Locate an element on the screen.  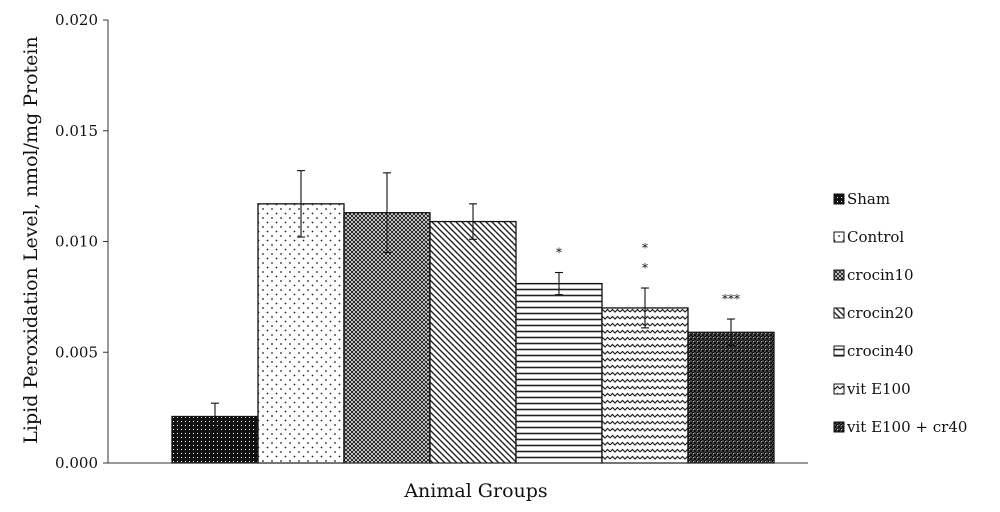
bar-vit-e100 is located at coordinates (645, 385).